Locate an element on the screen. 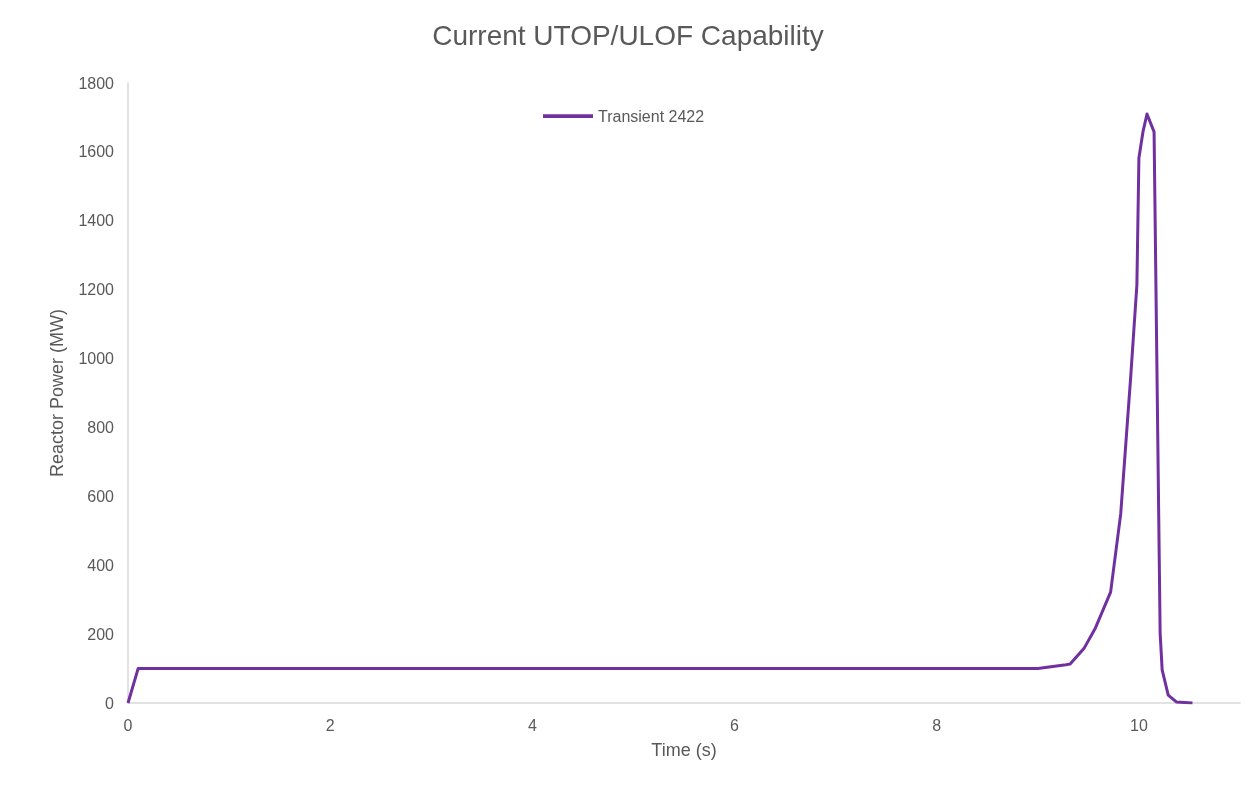 The height and width of the screenshot is (789, 1256). y-axis-title: Reactor Power (MW) is located at coordinates (57, 393).